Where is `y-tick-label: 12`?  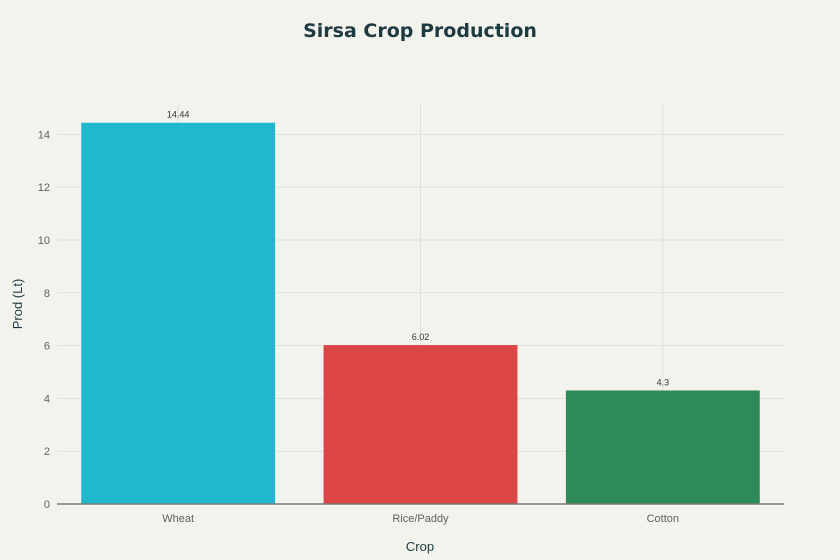 y-tick-label: 12 is located at coordinates (44, 188).